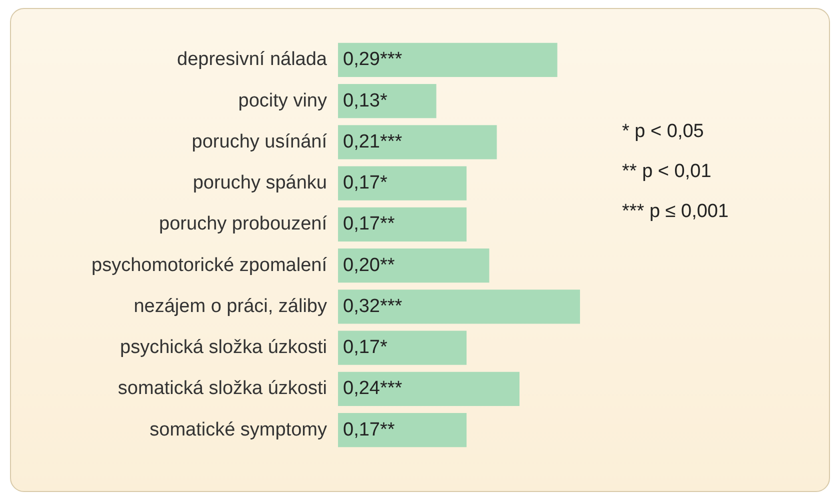 Image resolution: width=839 pixels, height=499 pixels. What do you see at coordinates (365, 101) in the screenshot?
I see `data-label: 0,13*` at bounding box center [365, 101].